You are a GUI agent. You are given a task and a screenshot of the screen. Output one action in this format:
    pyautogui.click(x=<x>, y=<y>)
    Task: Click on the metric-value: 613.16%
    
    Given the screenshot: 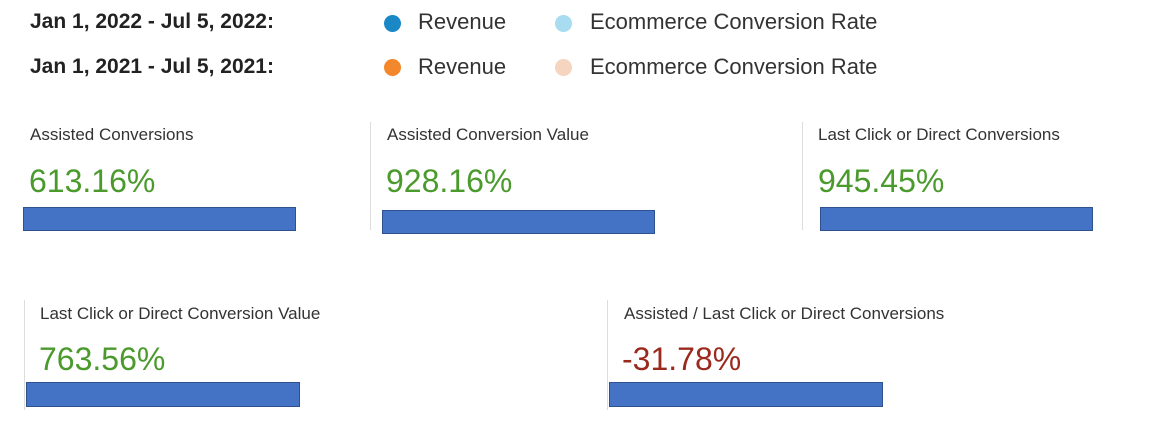 What is the action you would take?
    pyautogui.click(x=92, y=181)
    